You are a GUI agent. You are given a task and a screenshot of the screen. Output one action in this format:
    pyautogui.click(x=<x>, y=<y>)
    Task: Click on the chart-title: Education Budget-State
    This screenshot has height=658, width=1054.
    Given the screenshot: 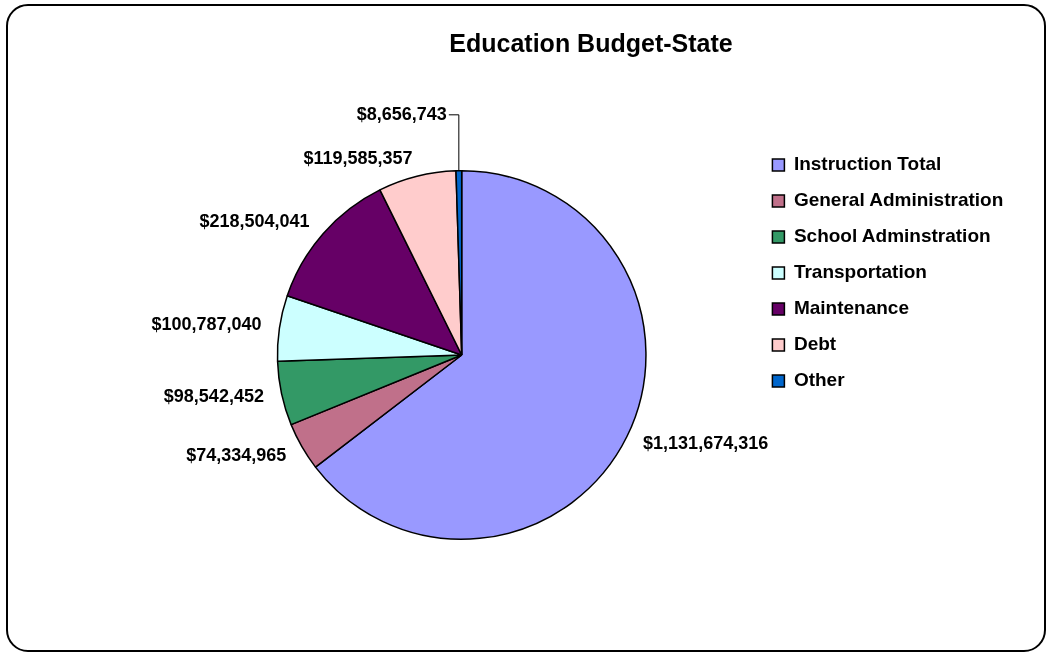 What is the action you would take?
    pyautogui.click(x=591, y=42)
    